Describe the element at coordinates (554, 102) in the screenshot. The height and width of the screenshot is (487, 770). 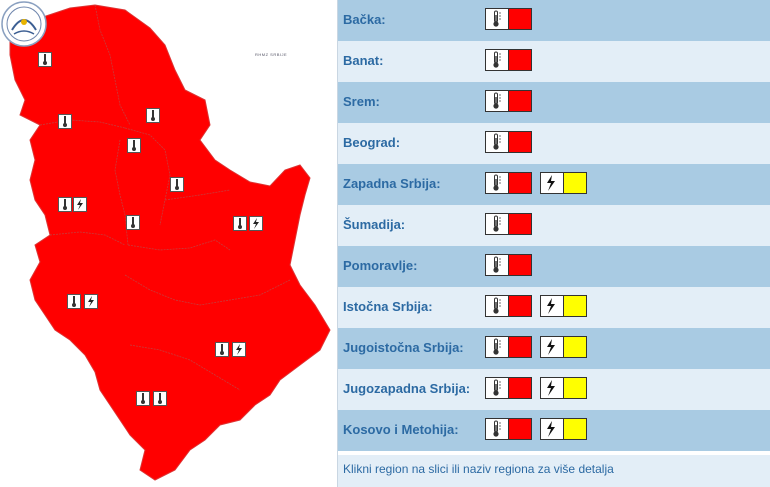
I see `region-row: Srem:` at that location.